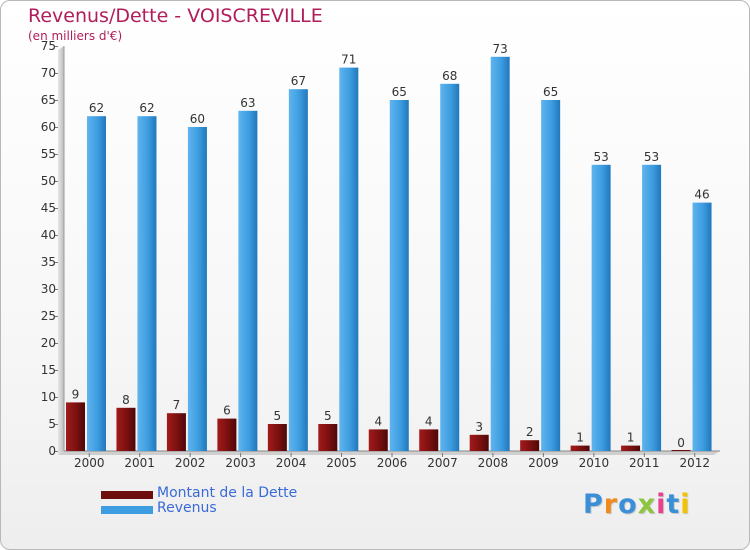 This screenshot has height=550, width=750. Describe the element at coordinates (611, 504) in the screenshot. I see `logo-letter: r` at that location.